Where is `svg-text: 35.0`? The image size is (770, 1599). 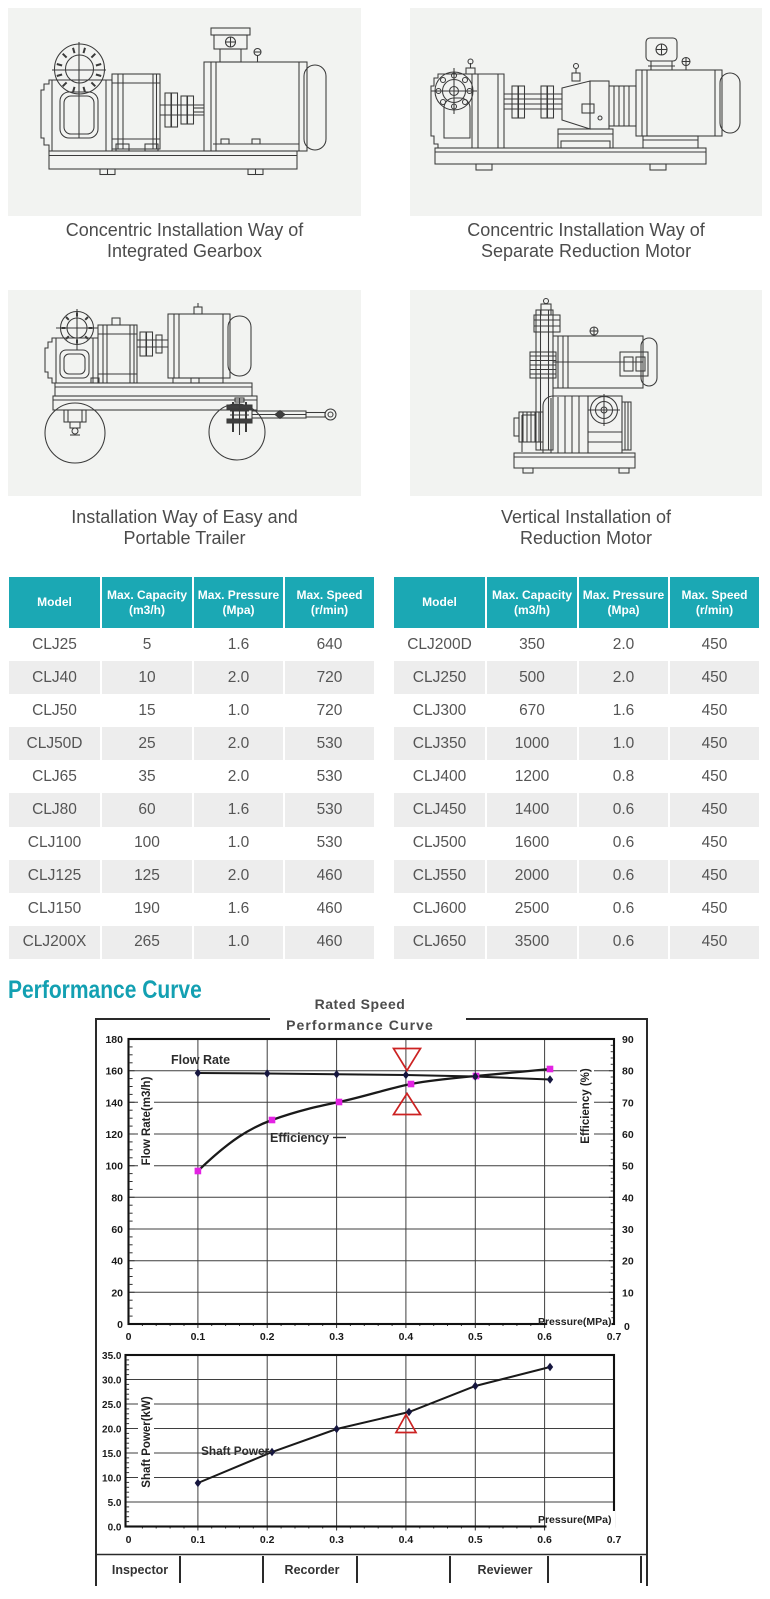 svg-text: 35.0 is located at coordinates (112, 1356).